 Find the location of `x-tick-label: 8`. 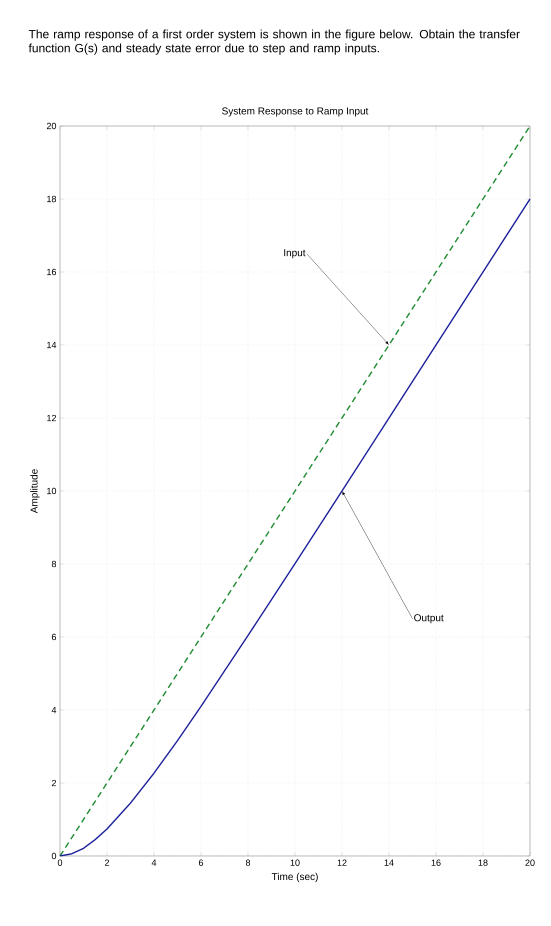

x-tick-label: 8 is located at coordinates (248, 863).